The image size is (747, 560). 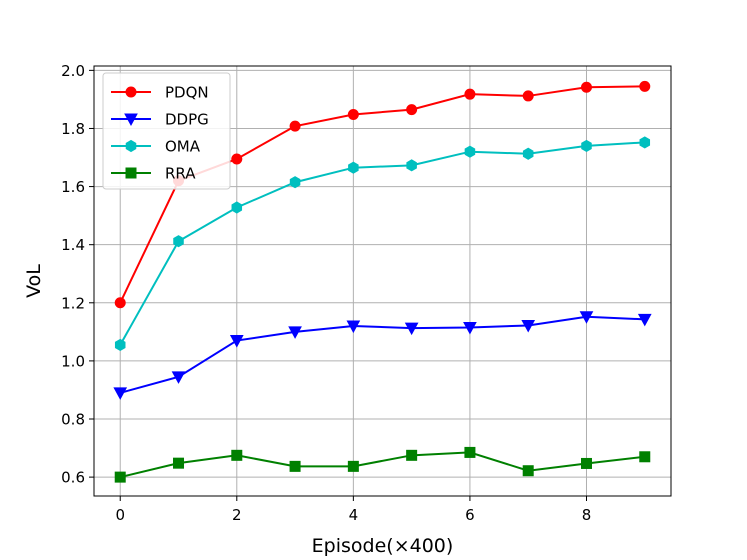 What do you see at coordinates (73, 361) in the screenshot?
I see `y-tick-label: 1.0` at bounding box center [73, 361].